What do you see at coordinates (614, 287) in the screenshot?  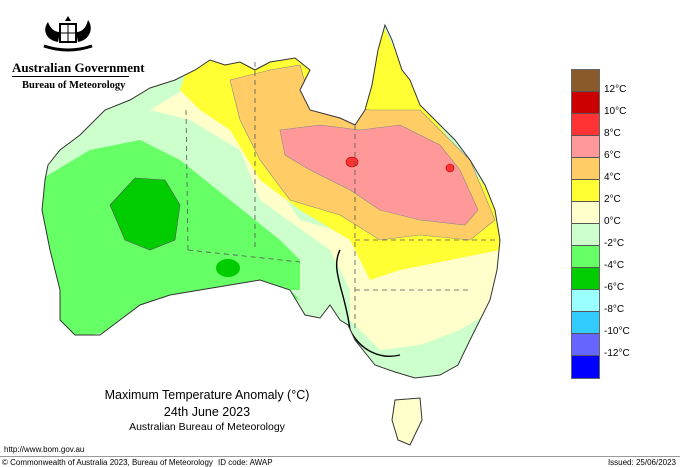 I see `legend-label: -6°C` at bounding box center [614, 287].